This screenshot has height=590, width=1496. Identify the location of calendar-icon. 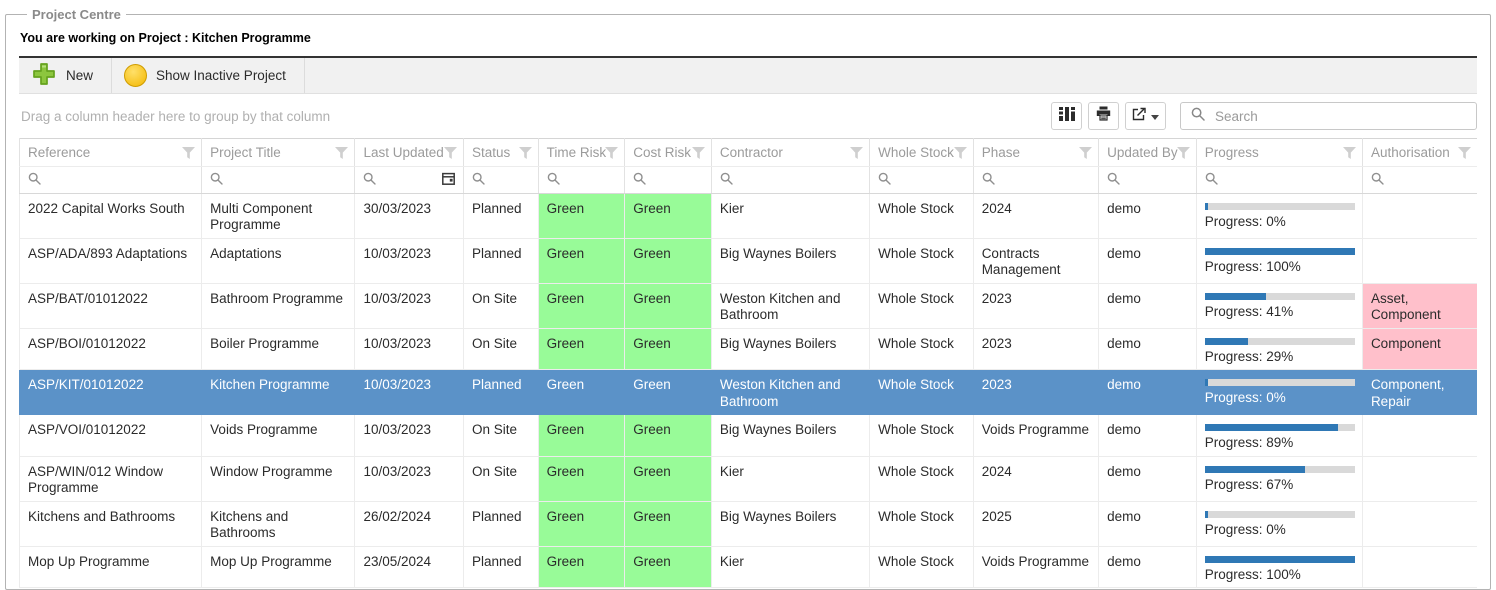
(448, 181).